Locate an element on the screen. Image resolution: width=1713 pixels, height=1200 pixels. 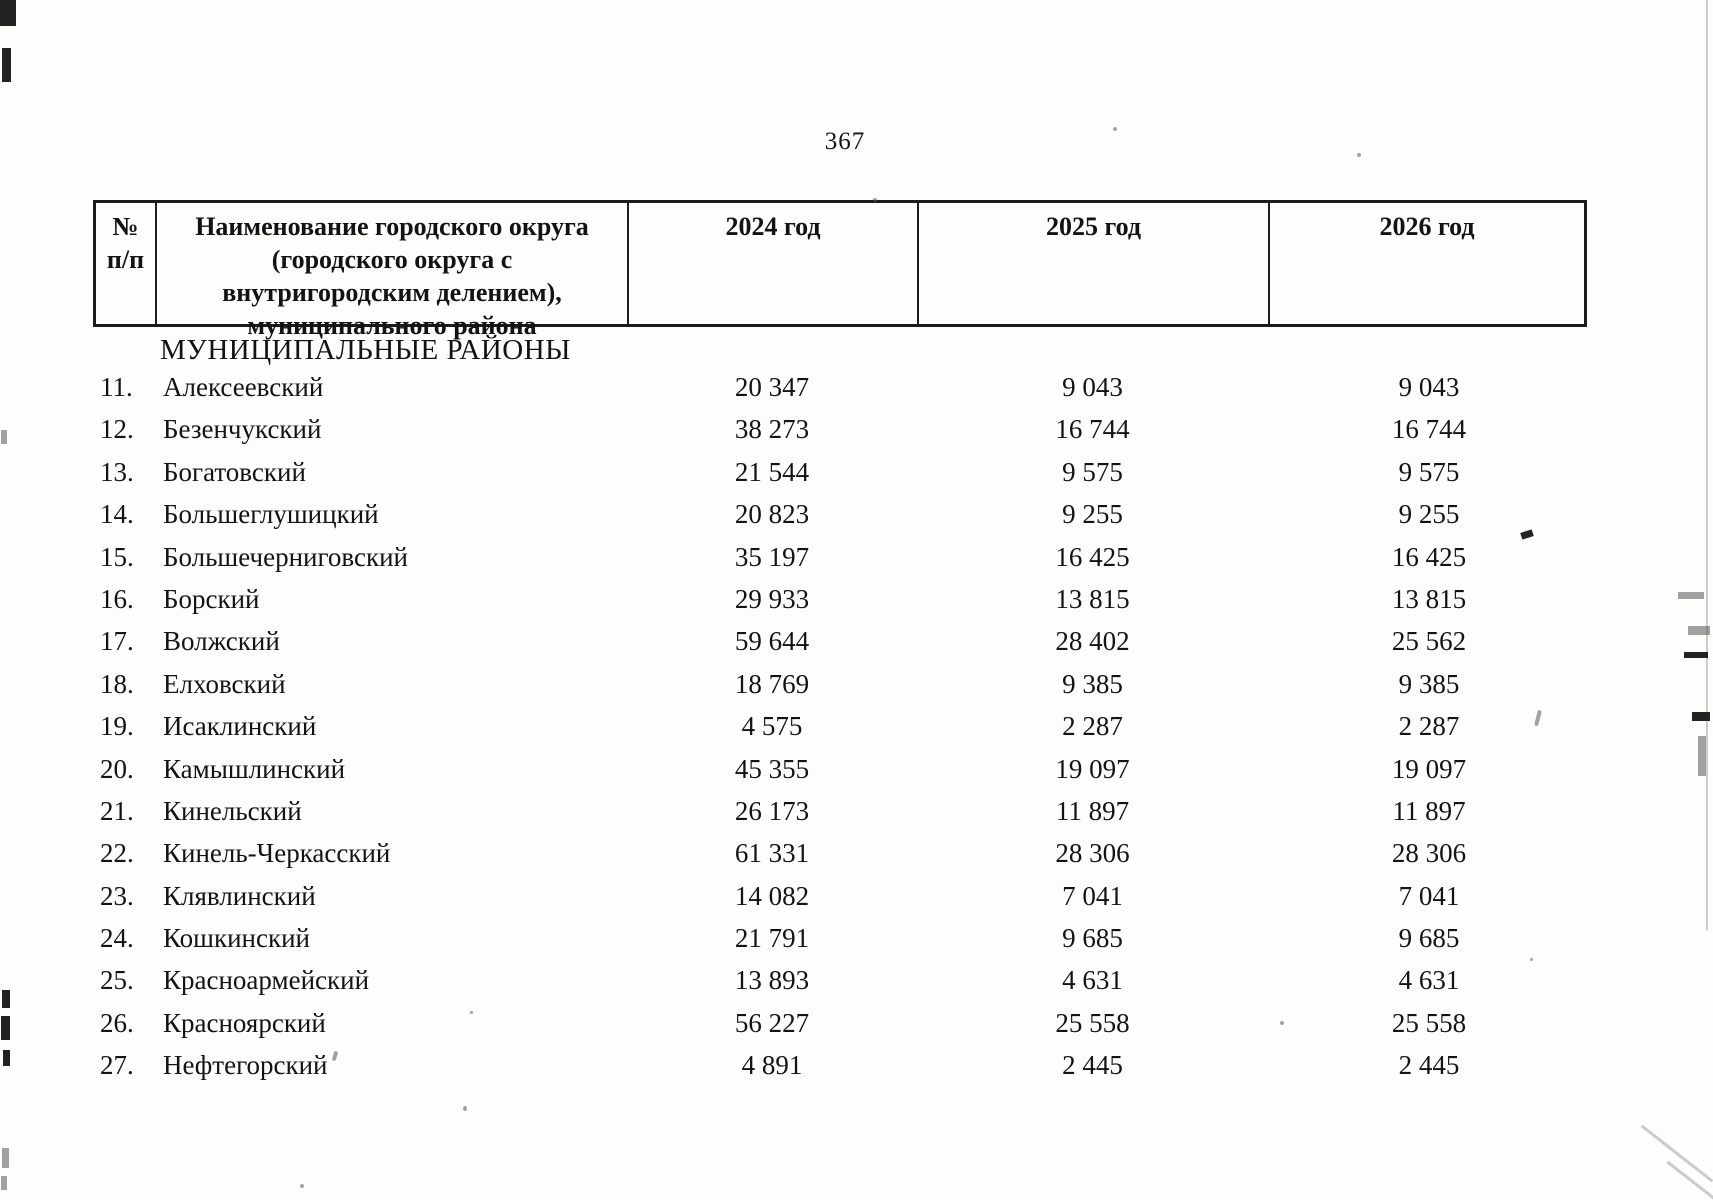
value-2025: 9 385 is located at coordinates (1092, 683).